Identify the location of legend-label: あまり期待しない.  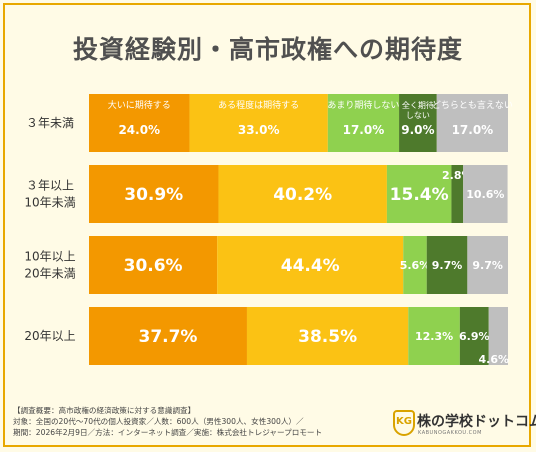
(363, 105).